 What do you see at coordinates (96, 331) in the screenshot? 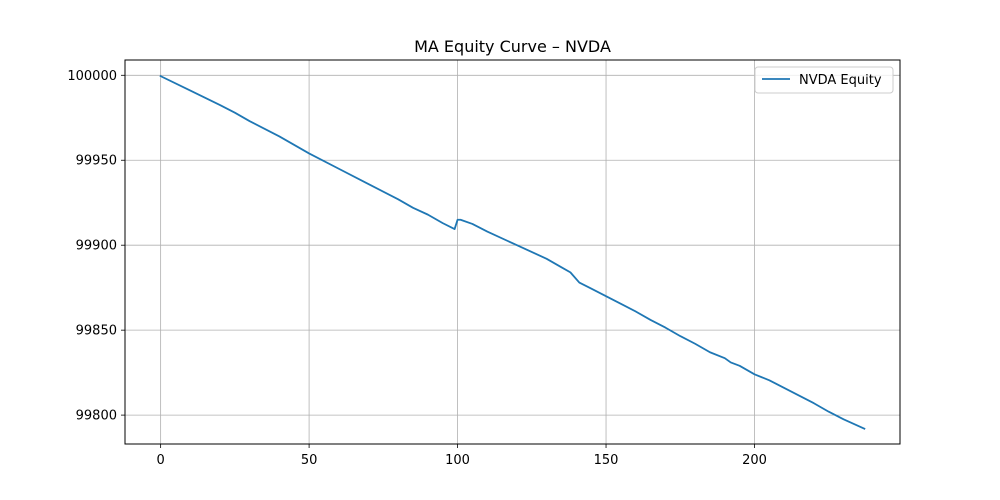
I see `y-tick-label: 99850` at bounding box center [96, 331].